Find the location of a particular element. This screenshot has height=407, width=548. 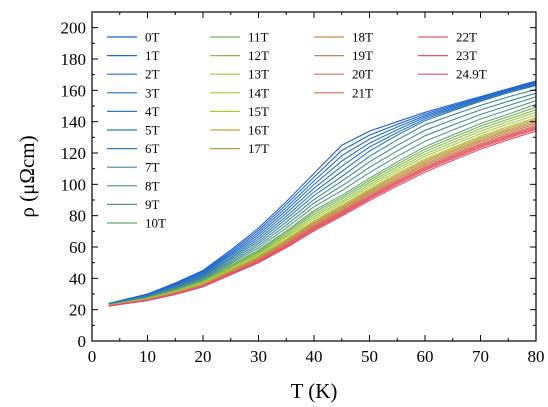

legend-entry-24.9T: 24.9T is located at coordinates (452, 74).